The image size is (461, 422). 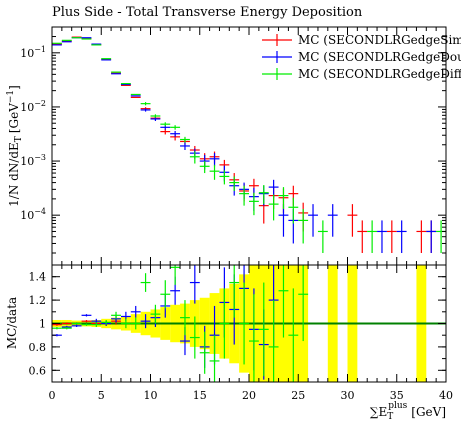 What do you see at coordinates (33, 52) in the screenshot?
I see `y-tick-label: 10⁻¹` at bounding box center [33, 52].